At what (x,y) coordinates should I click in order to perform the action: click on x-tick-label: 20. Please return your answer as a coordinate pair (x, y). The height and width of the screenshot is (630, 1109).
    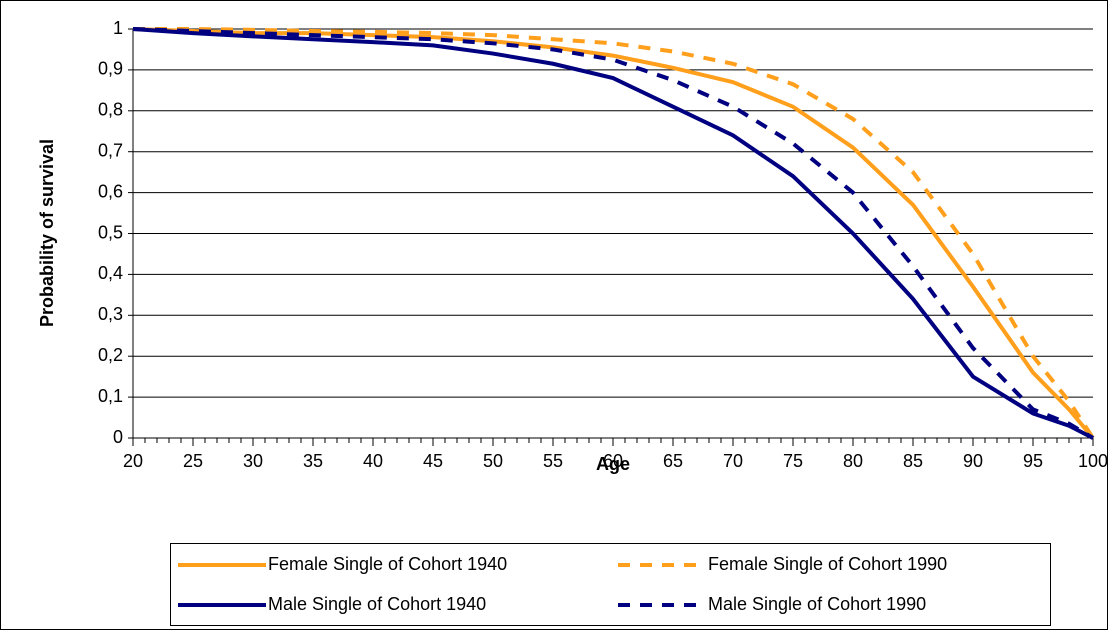
    Looking at the image, I should click on (133, 461).